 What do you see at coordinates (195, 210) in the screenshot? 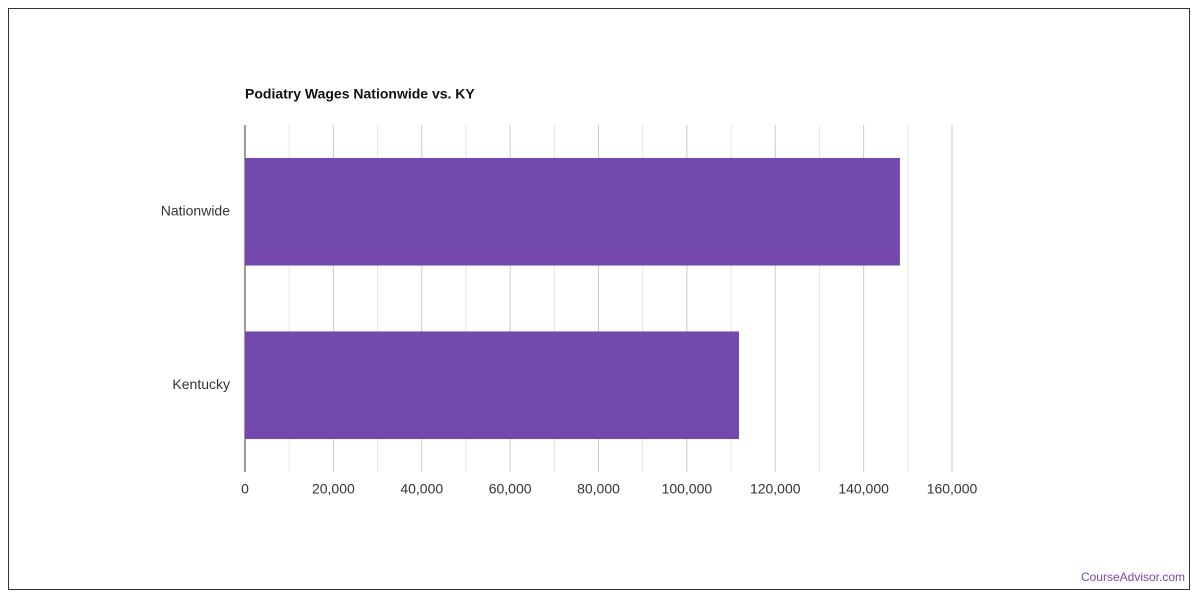
I see `y-tick-label: Nationwide` at bounding box center [195, 210].